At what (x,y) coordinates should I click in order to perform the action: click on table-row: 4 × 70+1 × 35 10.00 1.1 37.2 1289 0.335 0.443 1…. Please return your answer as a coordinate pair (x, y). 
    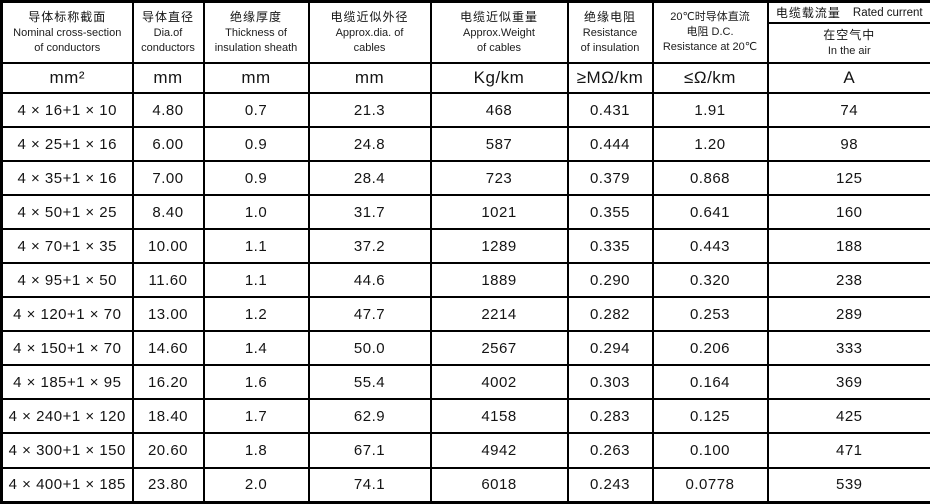
    Looking at the image, I should click on (465, 246).